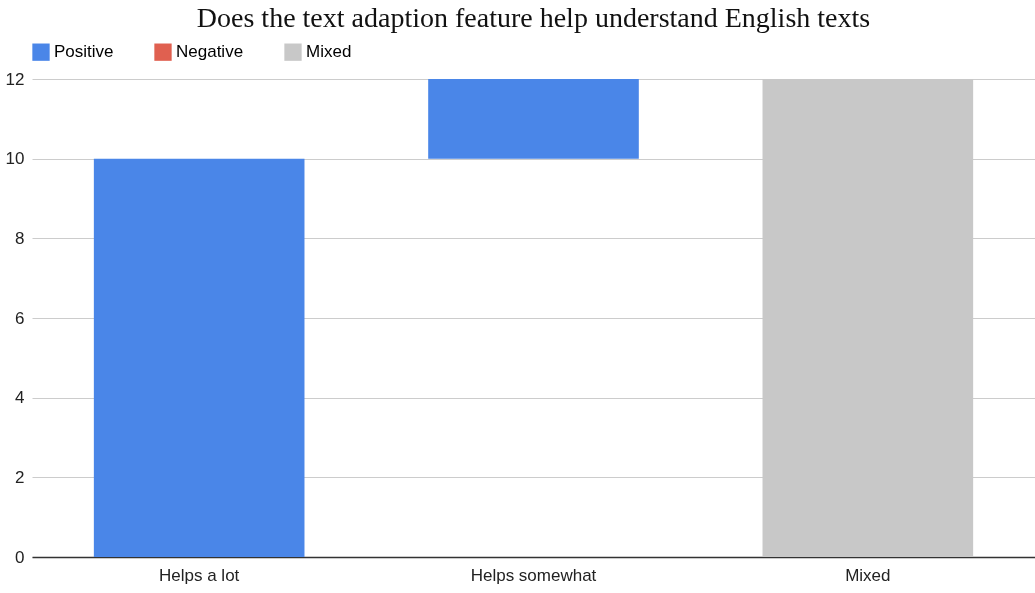  I want to click on y-tick-label: 6, so click(20, 318).